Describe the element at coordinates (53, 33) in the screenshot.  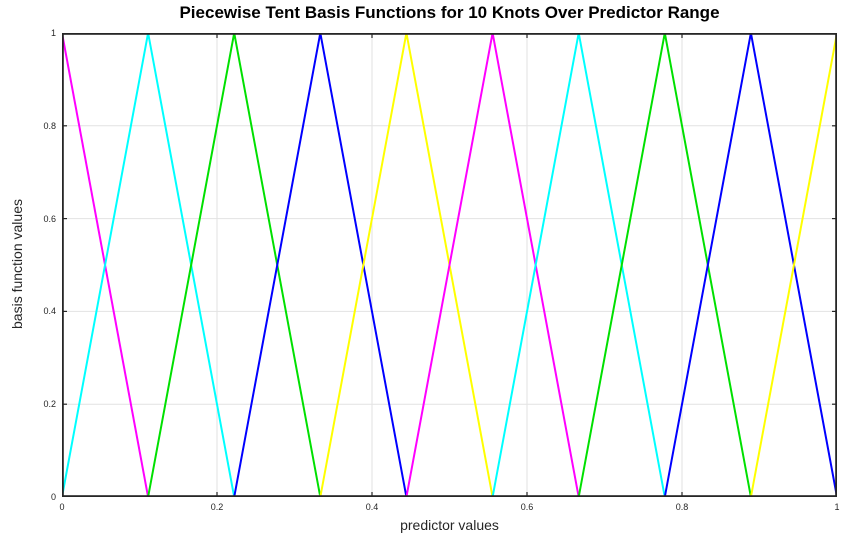
I see `y-tick-label: 1` at that location.